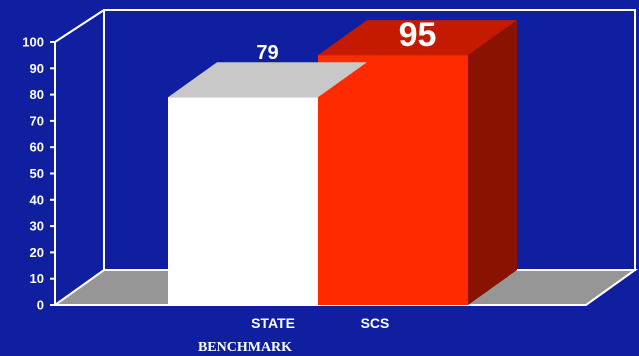 The image size is (639, 356). Describe the element at coordinates (243, 201) in the screenshot. I see `bar` at that location.